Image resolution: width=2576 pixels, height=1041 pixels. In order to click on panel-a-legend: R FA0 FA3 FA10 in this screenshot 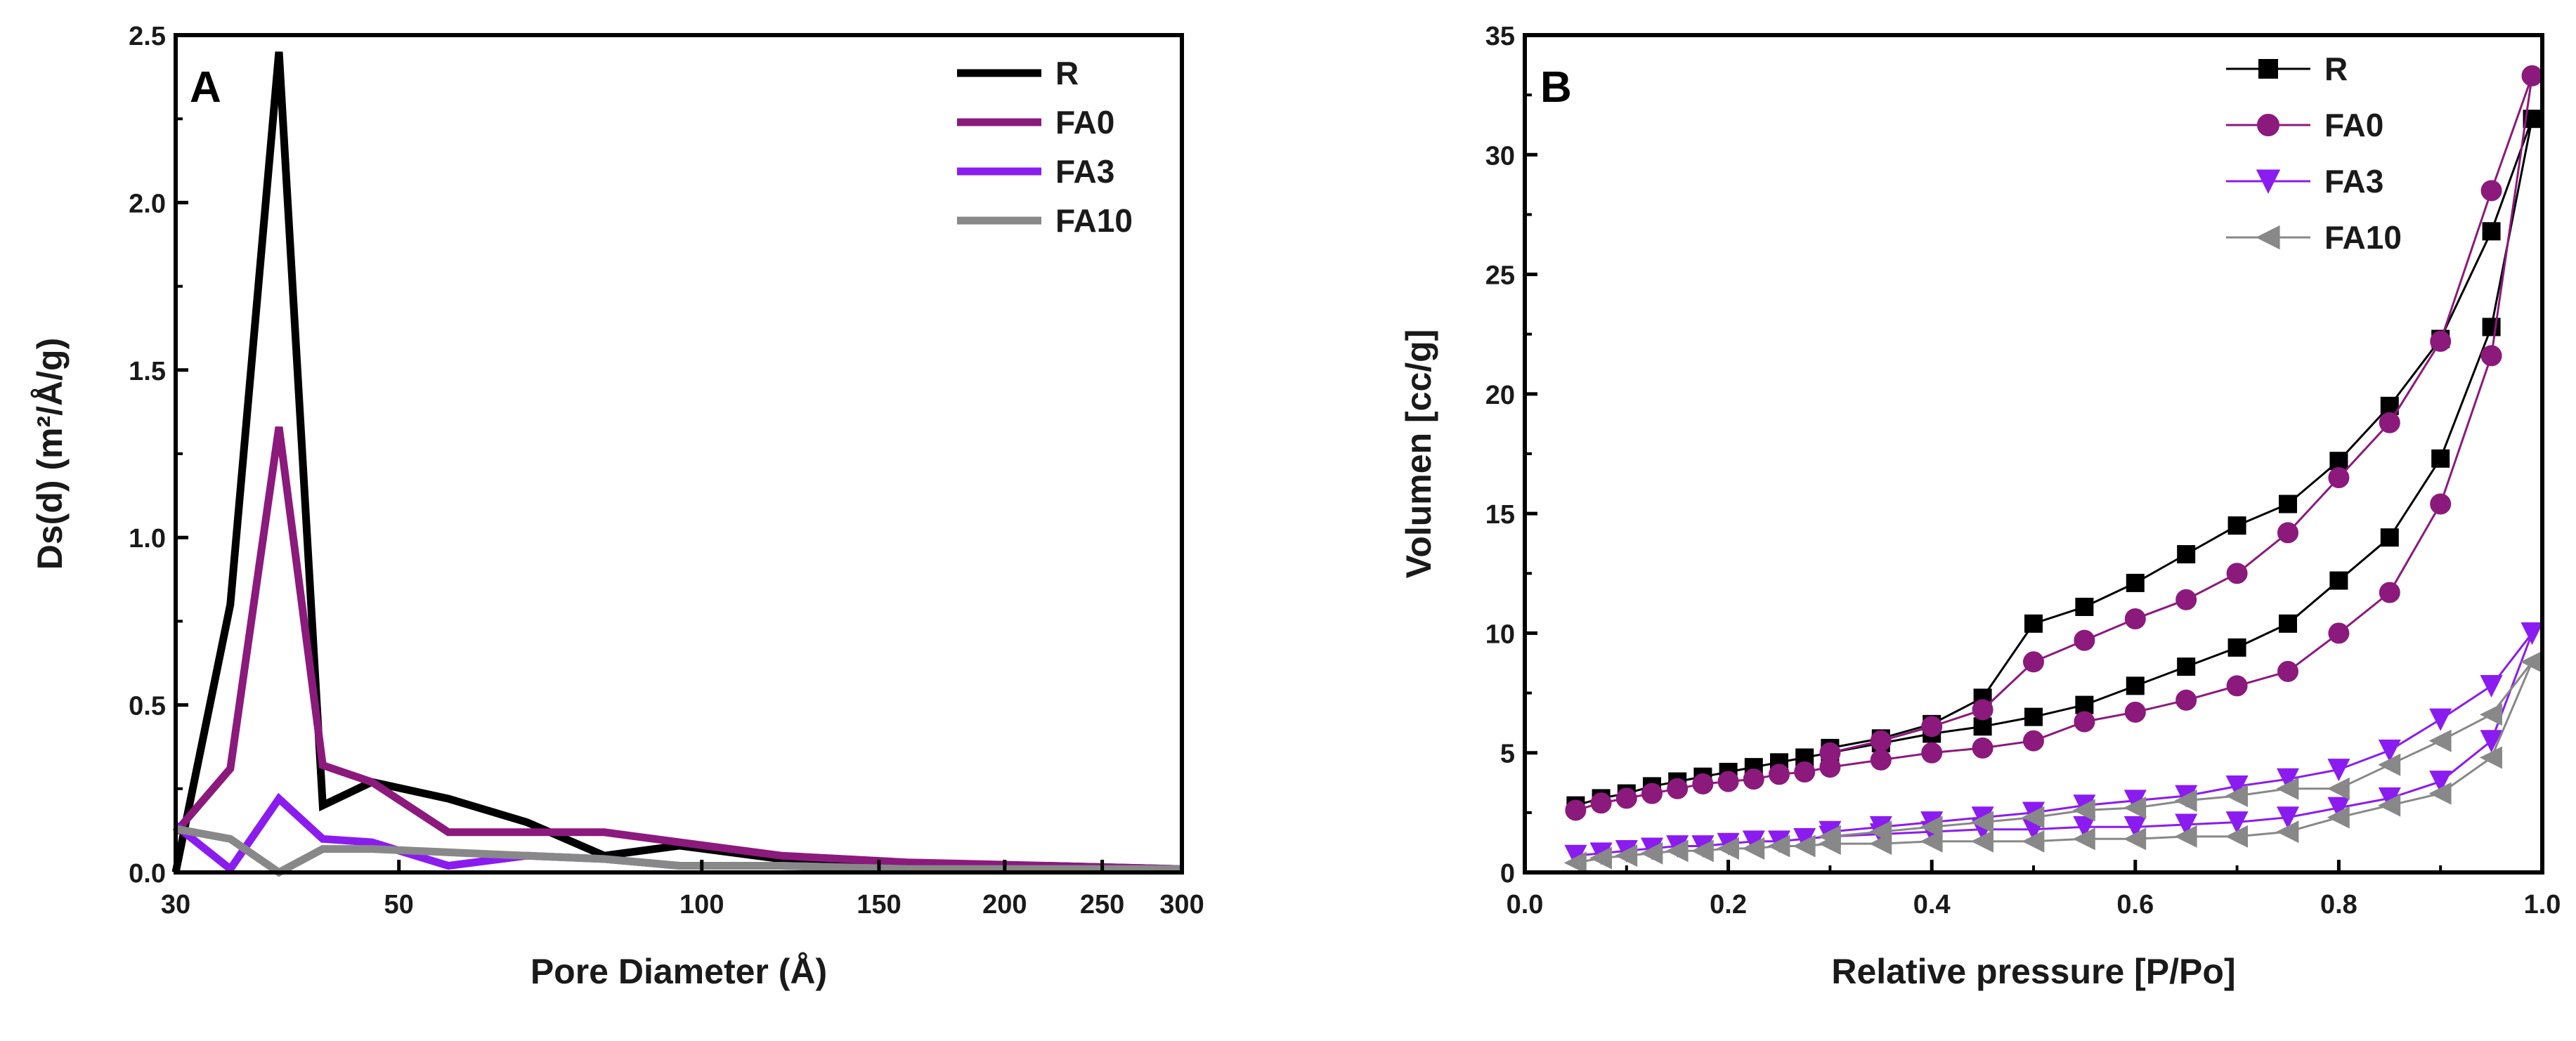, I will do `click(1045, 147)`.